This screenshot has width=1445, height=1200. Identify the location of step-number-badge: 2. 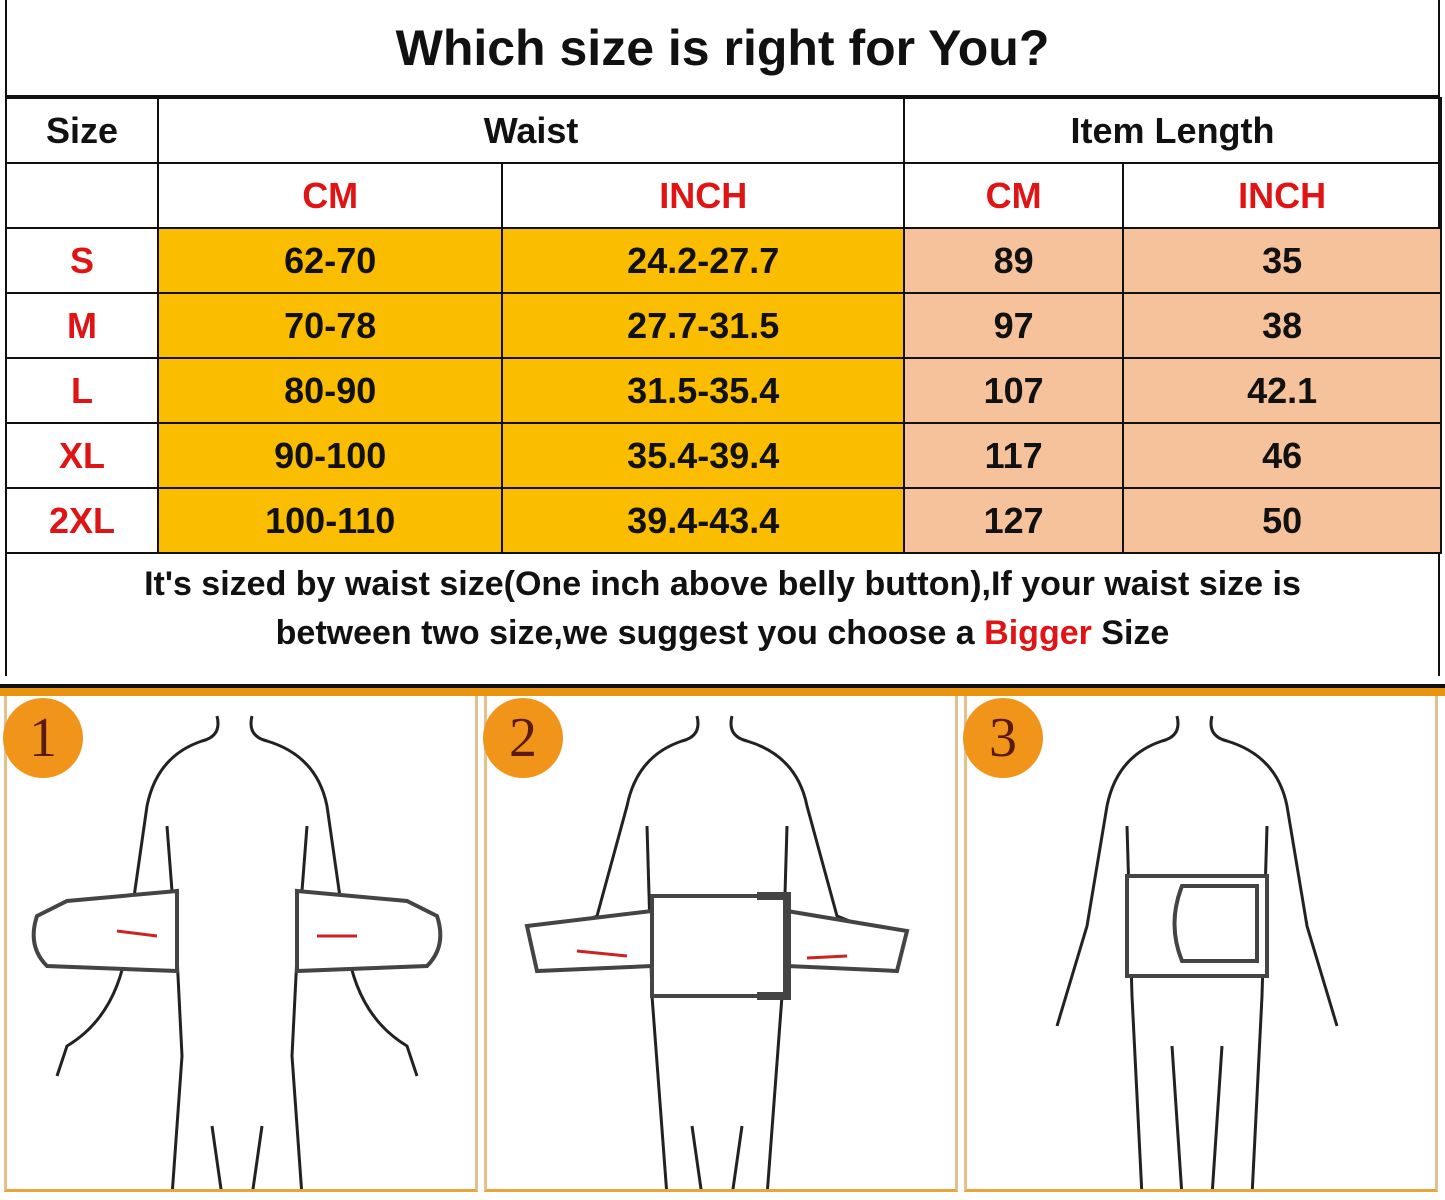
(523, 738).